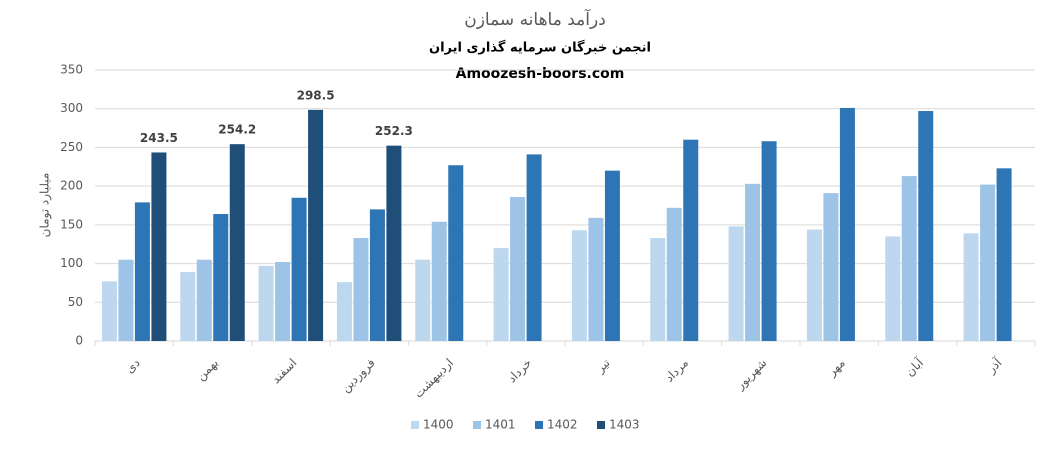  What do you see at coordinates (434, 379) in the screenshot?
I see `x-tick-label: اردیبهشت` at bounding box center [434, 379].